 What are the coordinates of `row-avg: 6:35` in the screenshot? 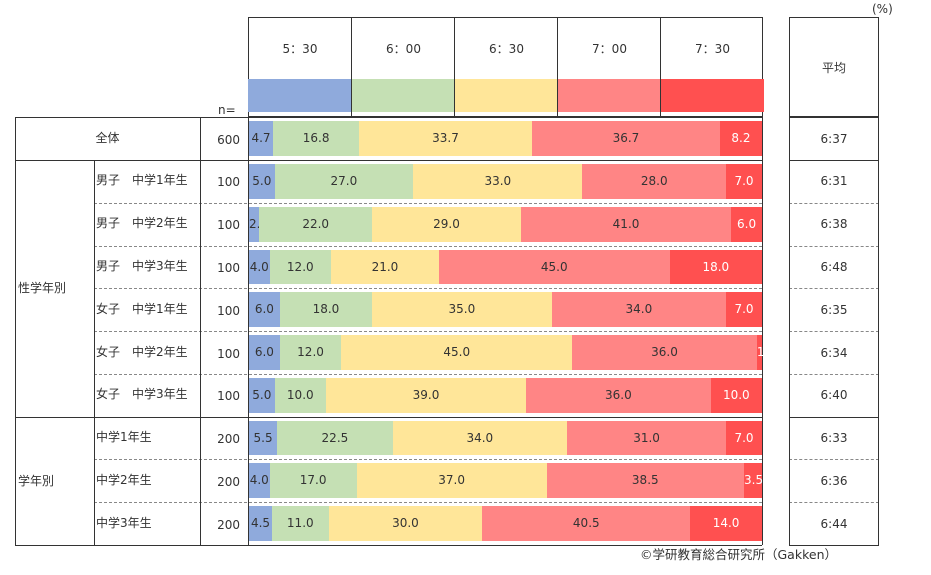 It's located at (834, 309).